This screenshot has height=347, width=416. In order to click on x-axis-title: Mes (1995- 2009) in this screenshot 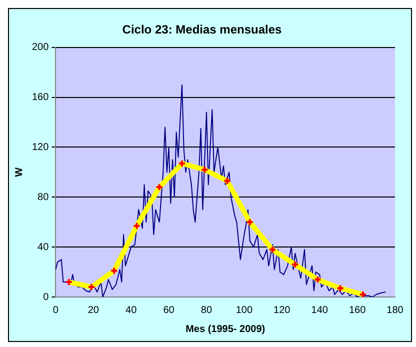, I will do `click(226, 329)`.